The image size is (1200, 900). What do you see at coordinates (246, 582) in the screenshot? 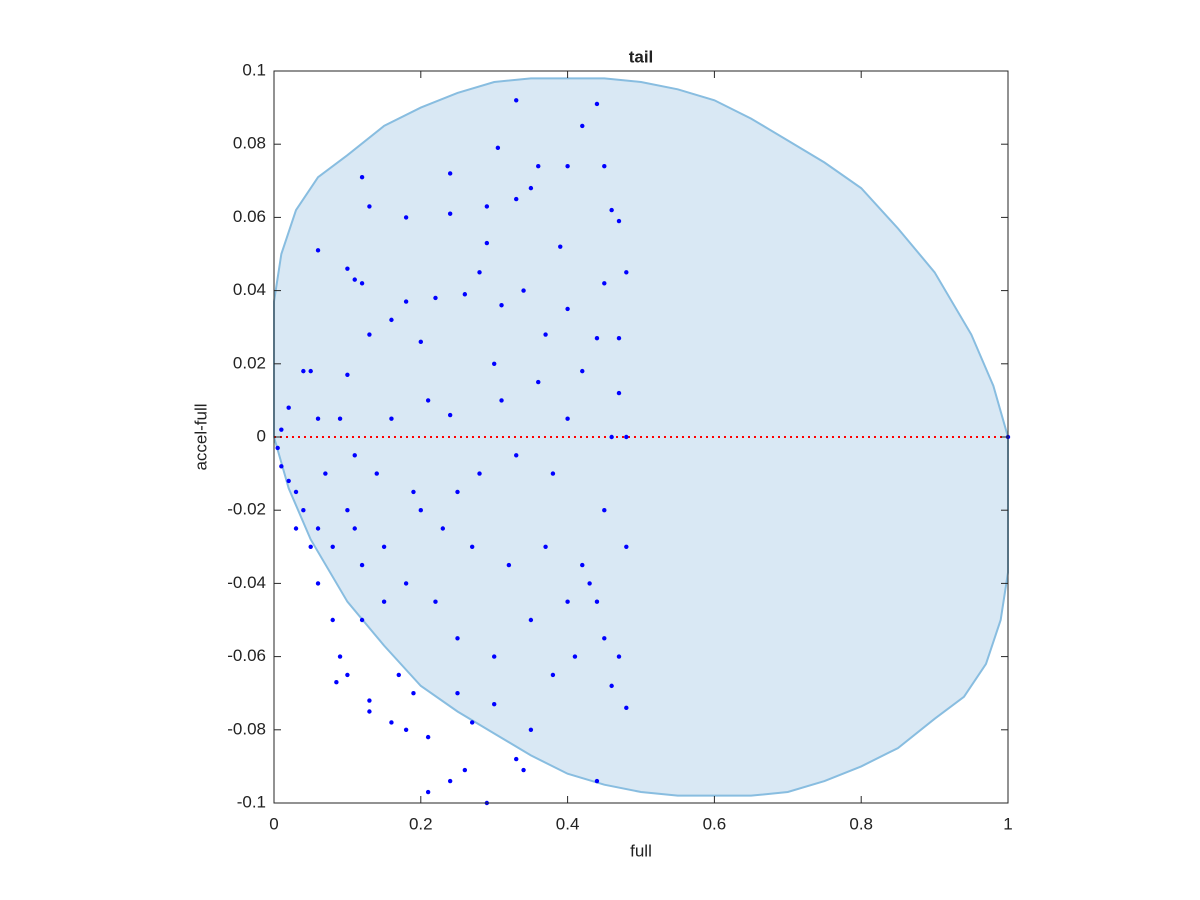
I see `y-tick-label: -0.04` at bounding box center [246, 582].